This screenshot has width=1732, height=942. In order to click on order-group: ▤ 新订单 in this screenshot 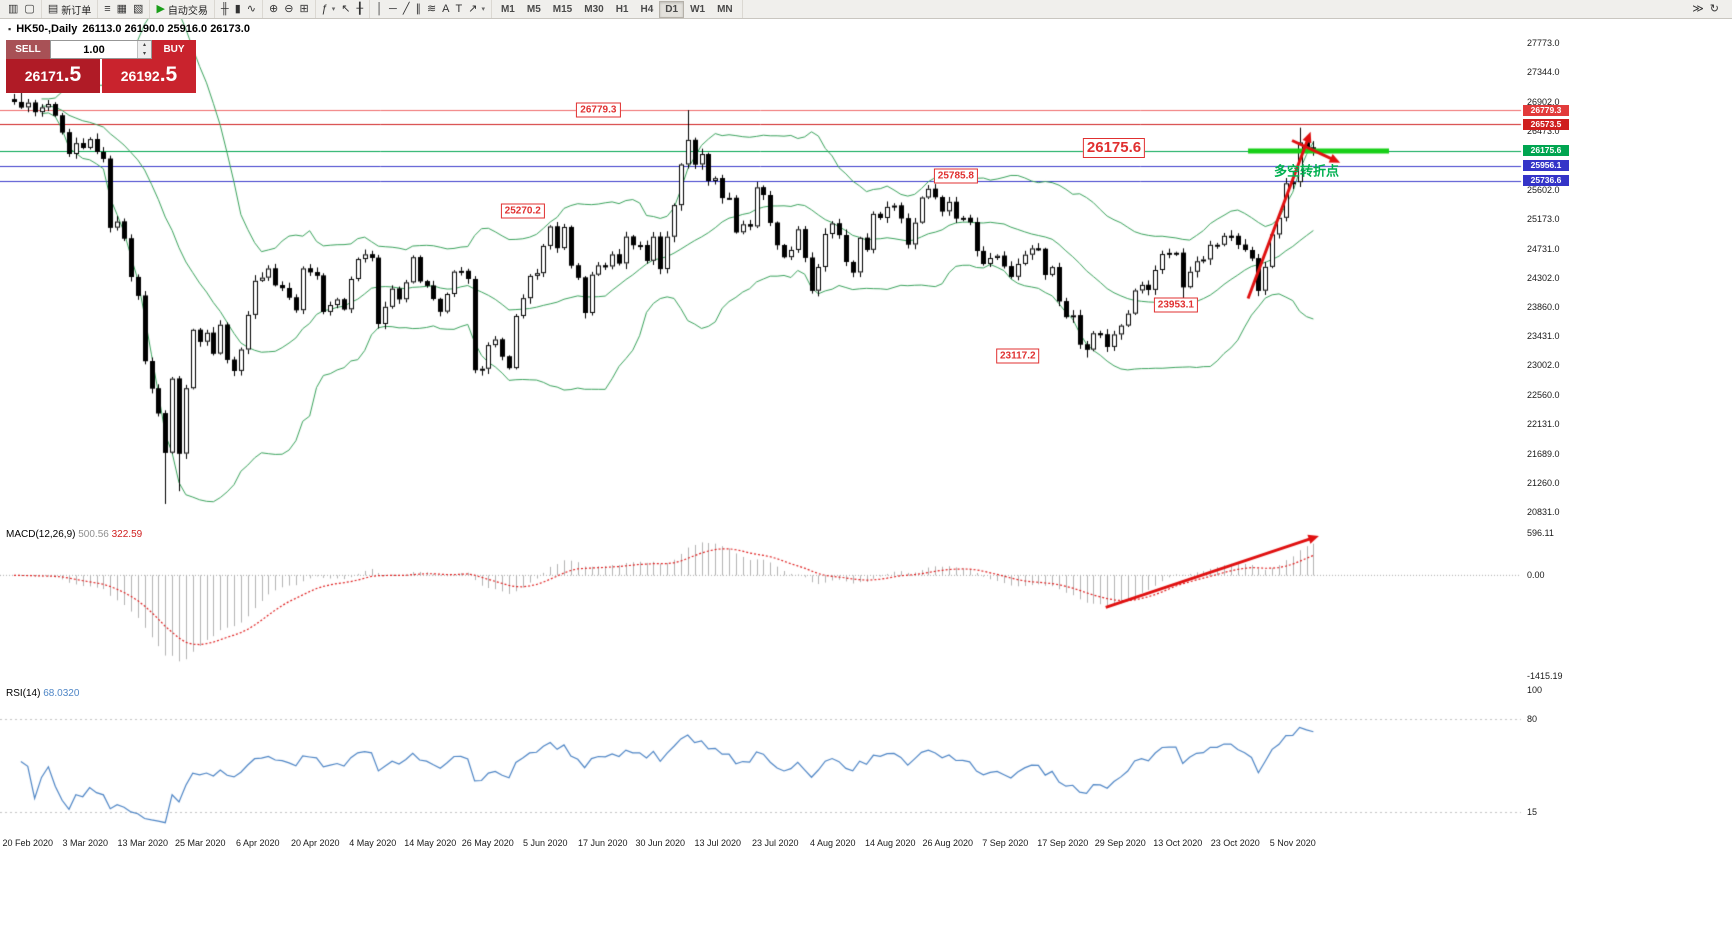, I will do `click(70, 9)`.